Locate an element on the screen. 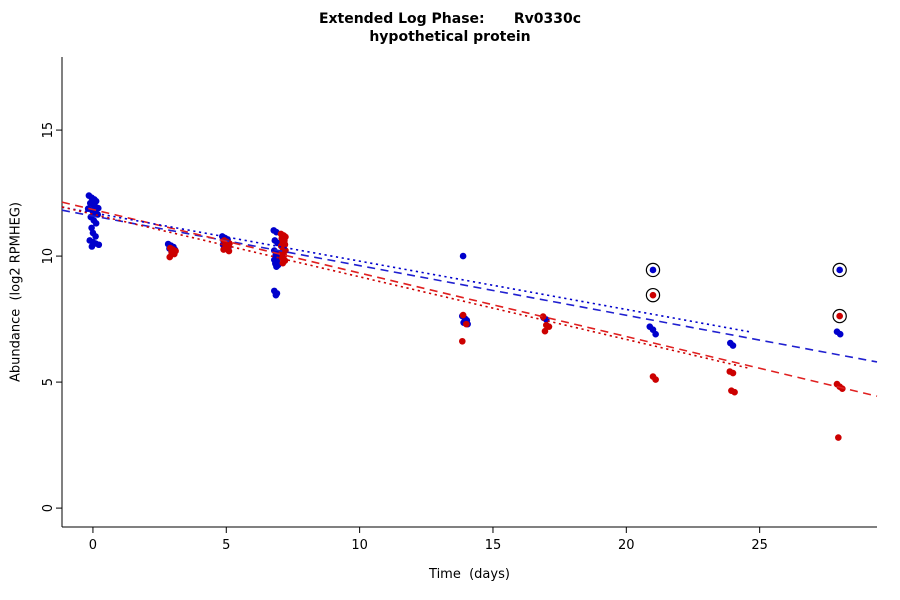 This screenshot has height=600, width=900. x-tick-label: 0 is located at coordinates (93, 545).